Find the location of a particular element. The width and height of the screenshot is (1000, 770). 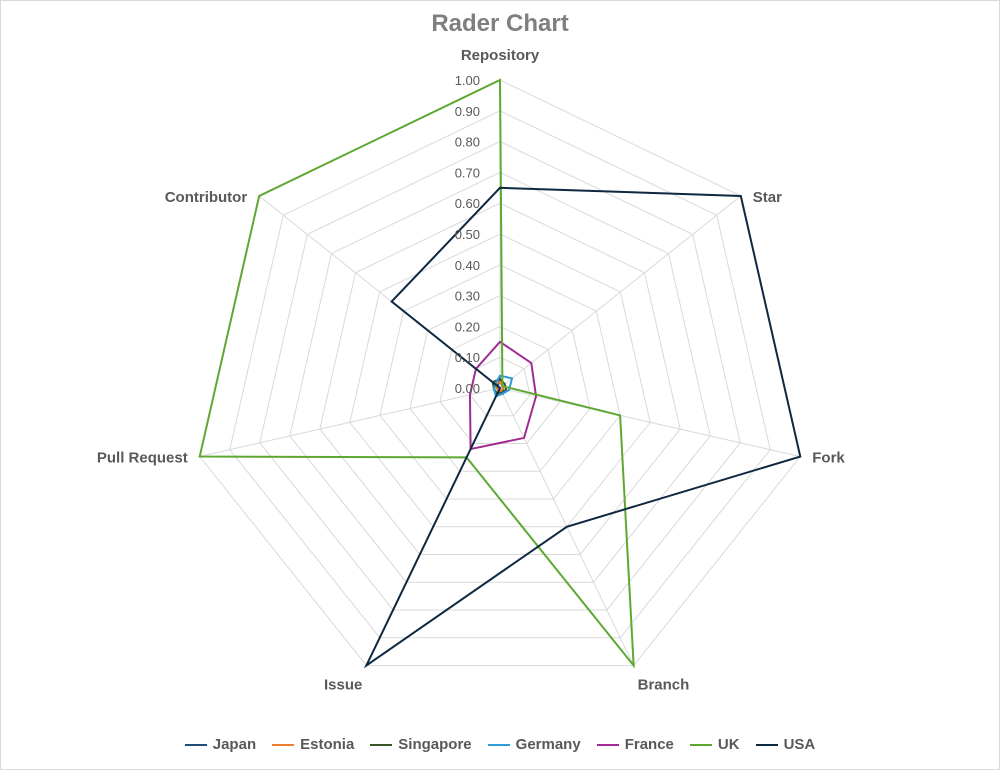

legend-label: USA is located at coordinates (799, 744).